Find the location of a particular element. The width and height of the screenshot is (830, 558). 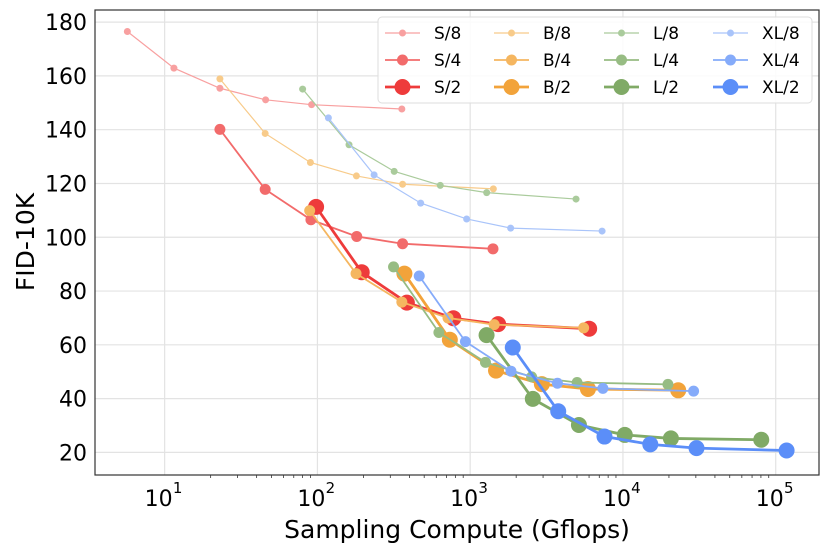

x-tick-exponent: 5 is located at coordinates (789, 488).